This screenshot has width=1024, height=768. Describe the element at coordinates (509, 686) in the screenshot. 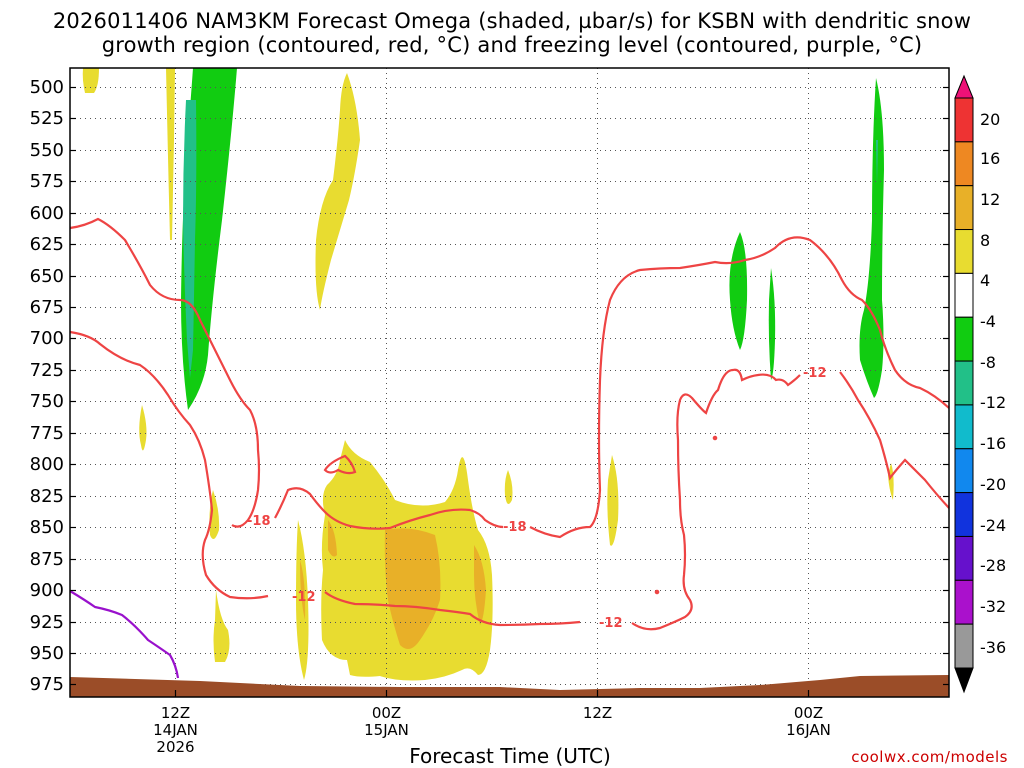

I see `terrain-ground` at that location.